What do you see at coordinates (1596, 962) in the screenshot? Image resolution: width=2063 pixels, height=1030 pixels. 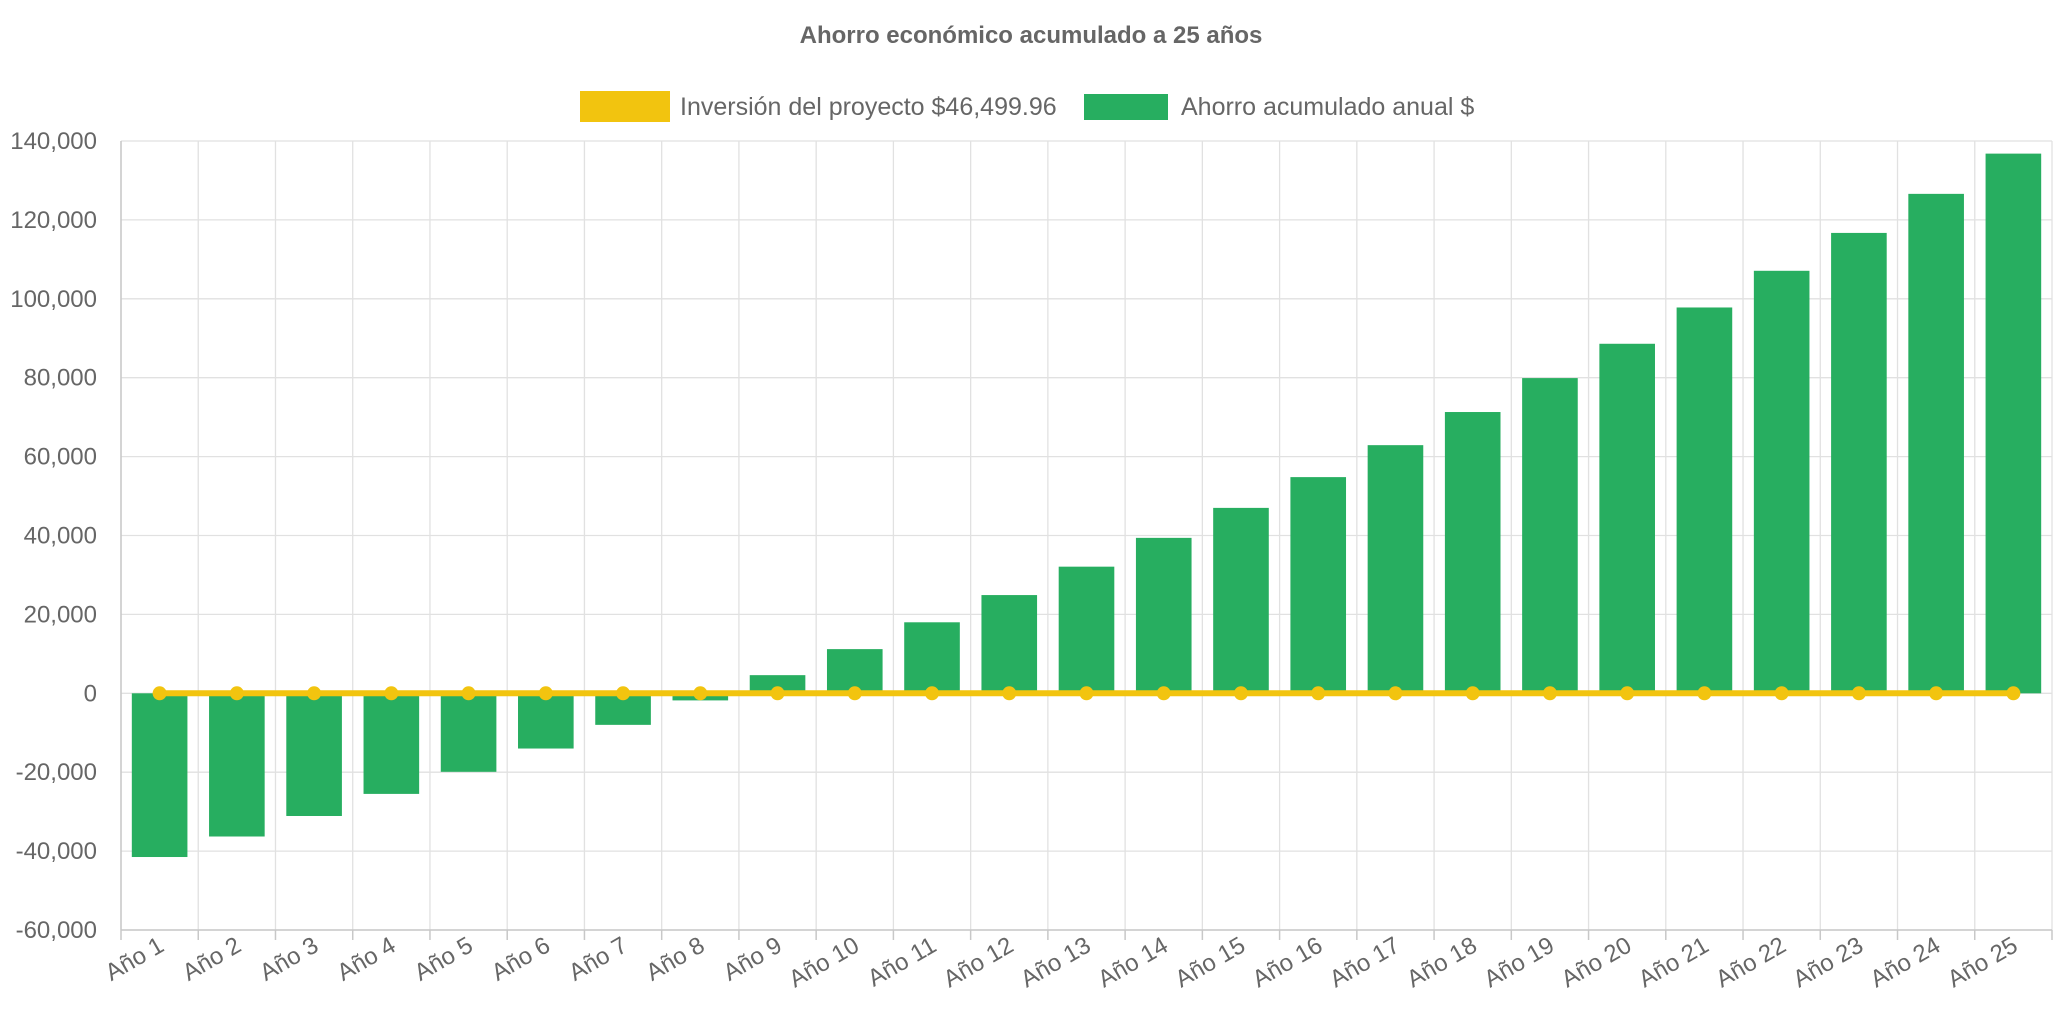 I see `x-tick-label: Año 20` at bounding box center [1596, 962].